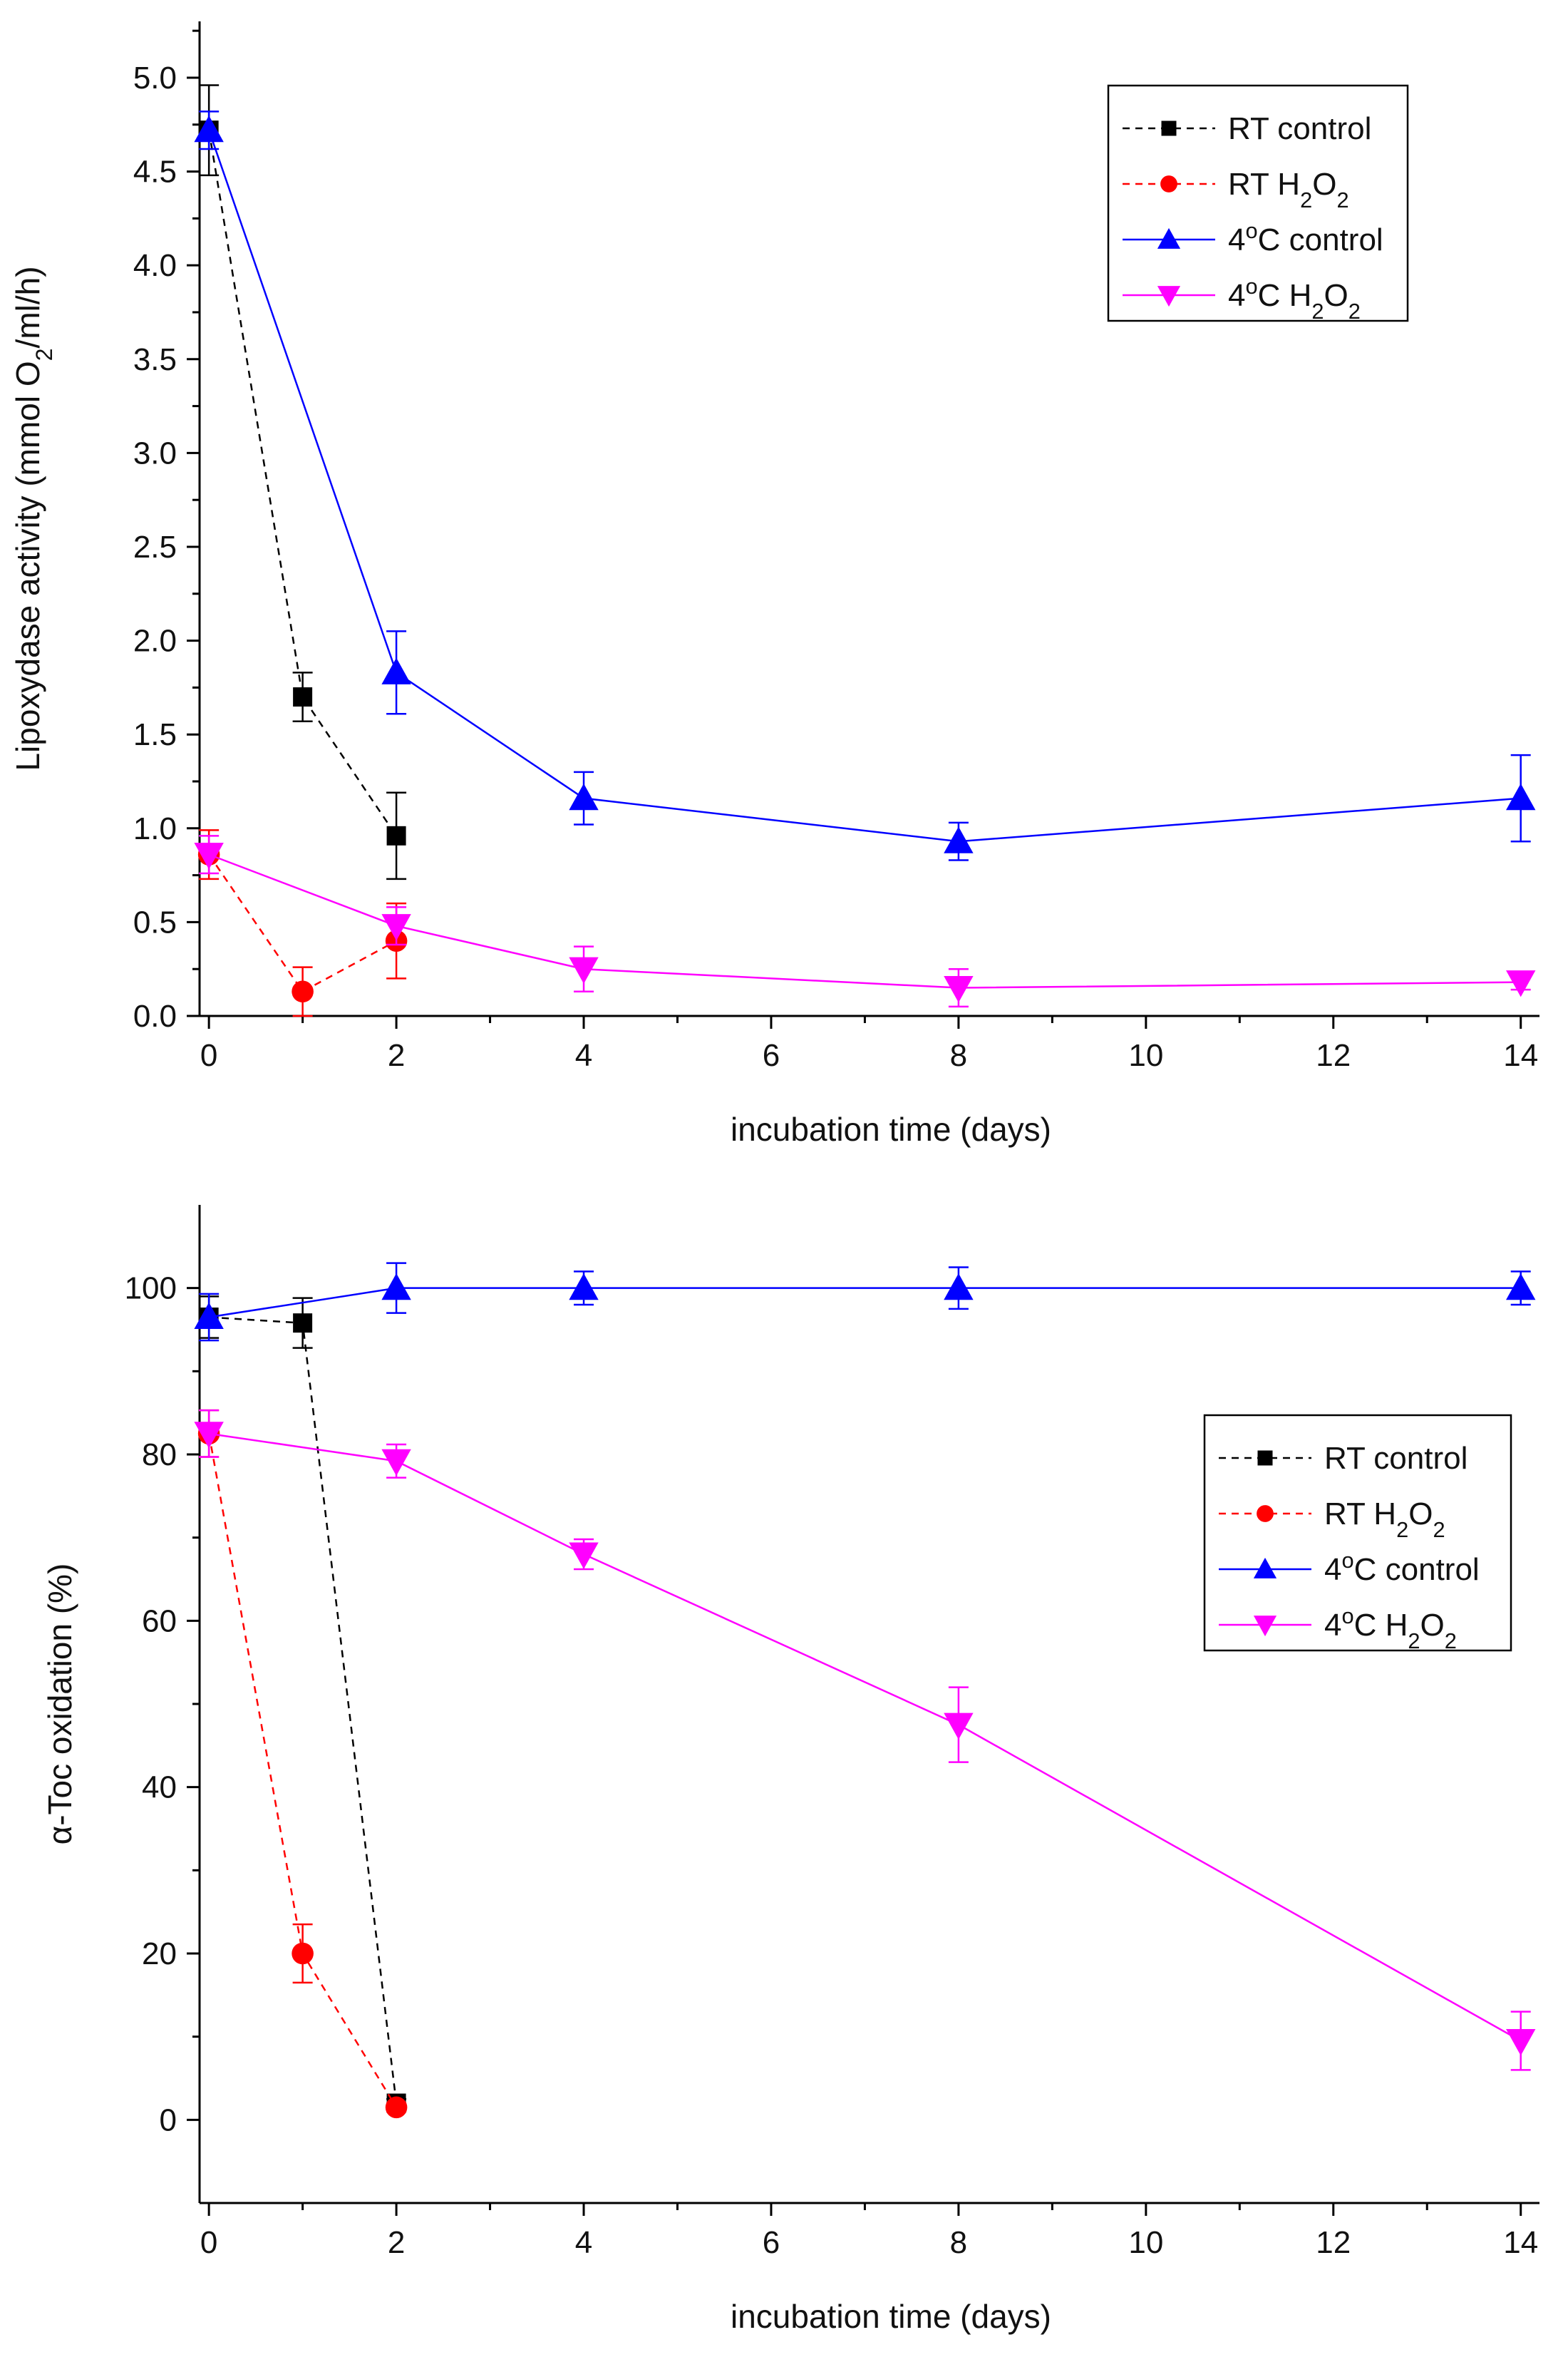 This screenshot has height=2362, width=1568. Describe the element at coordinates (160, 1787) in the screenshot. I see `y-tick-label: 40` at that location.